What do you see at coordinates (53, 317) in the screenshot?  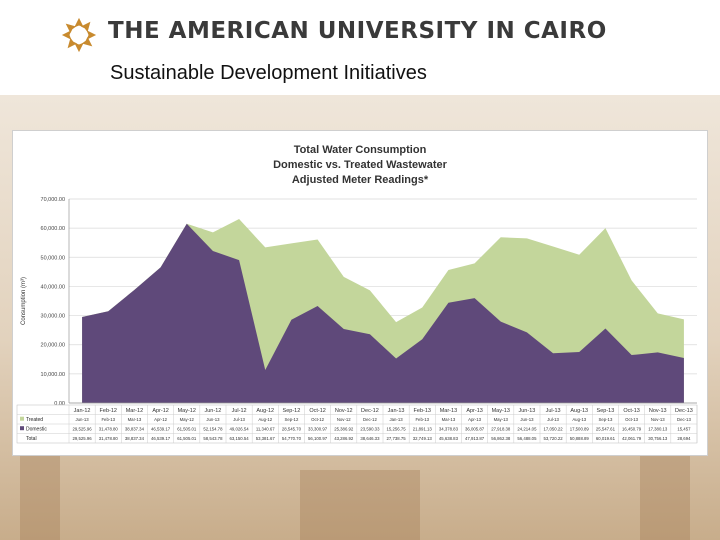 I see `y-tick-label: 30,000.00` at bounding box center [53, 317].